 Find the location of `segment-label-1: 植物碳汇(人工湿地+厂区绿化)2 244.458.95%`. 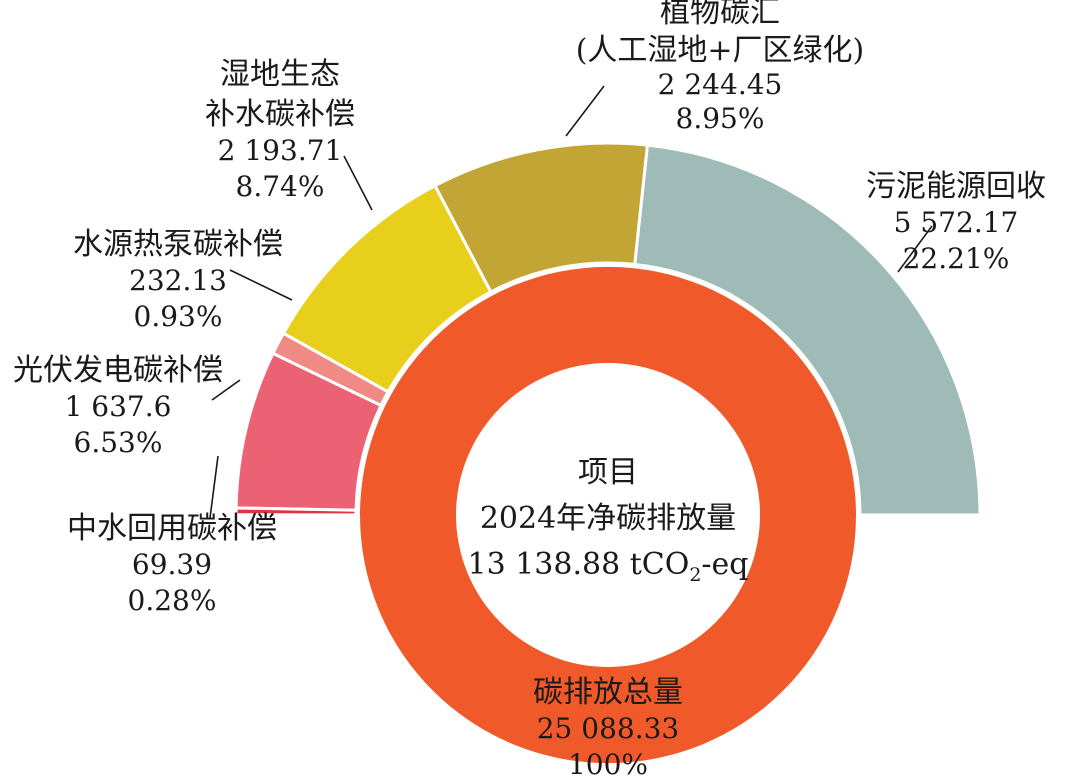

segment-label-1: 植物碳汇(人工湿地+厂区绿化)2 244.458.95% is located at coordinates (720, 67).